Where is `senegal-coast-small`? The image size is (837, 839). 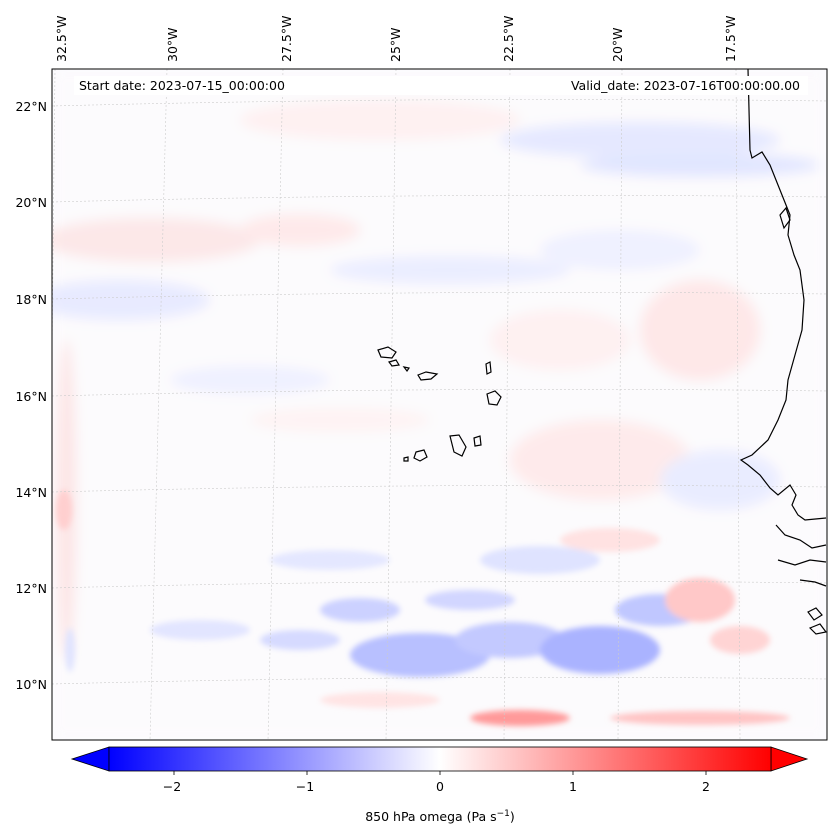
senegal-coast-small is located at coordinates (785, 218).